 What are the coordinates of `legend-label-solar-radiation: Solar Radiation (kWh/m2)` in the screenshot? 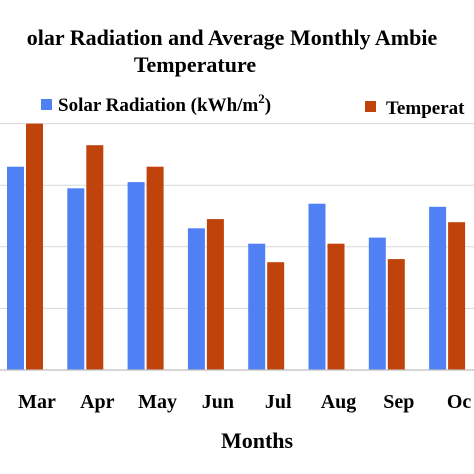 It's located at (164, 103).